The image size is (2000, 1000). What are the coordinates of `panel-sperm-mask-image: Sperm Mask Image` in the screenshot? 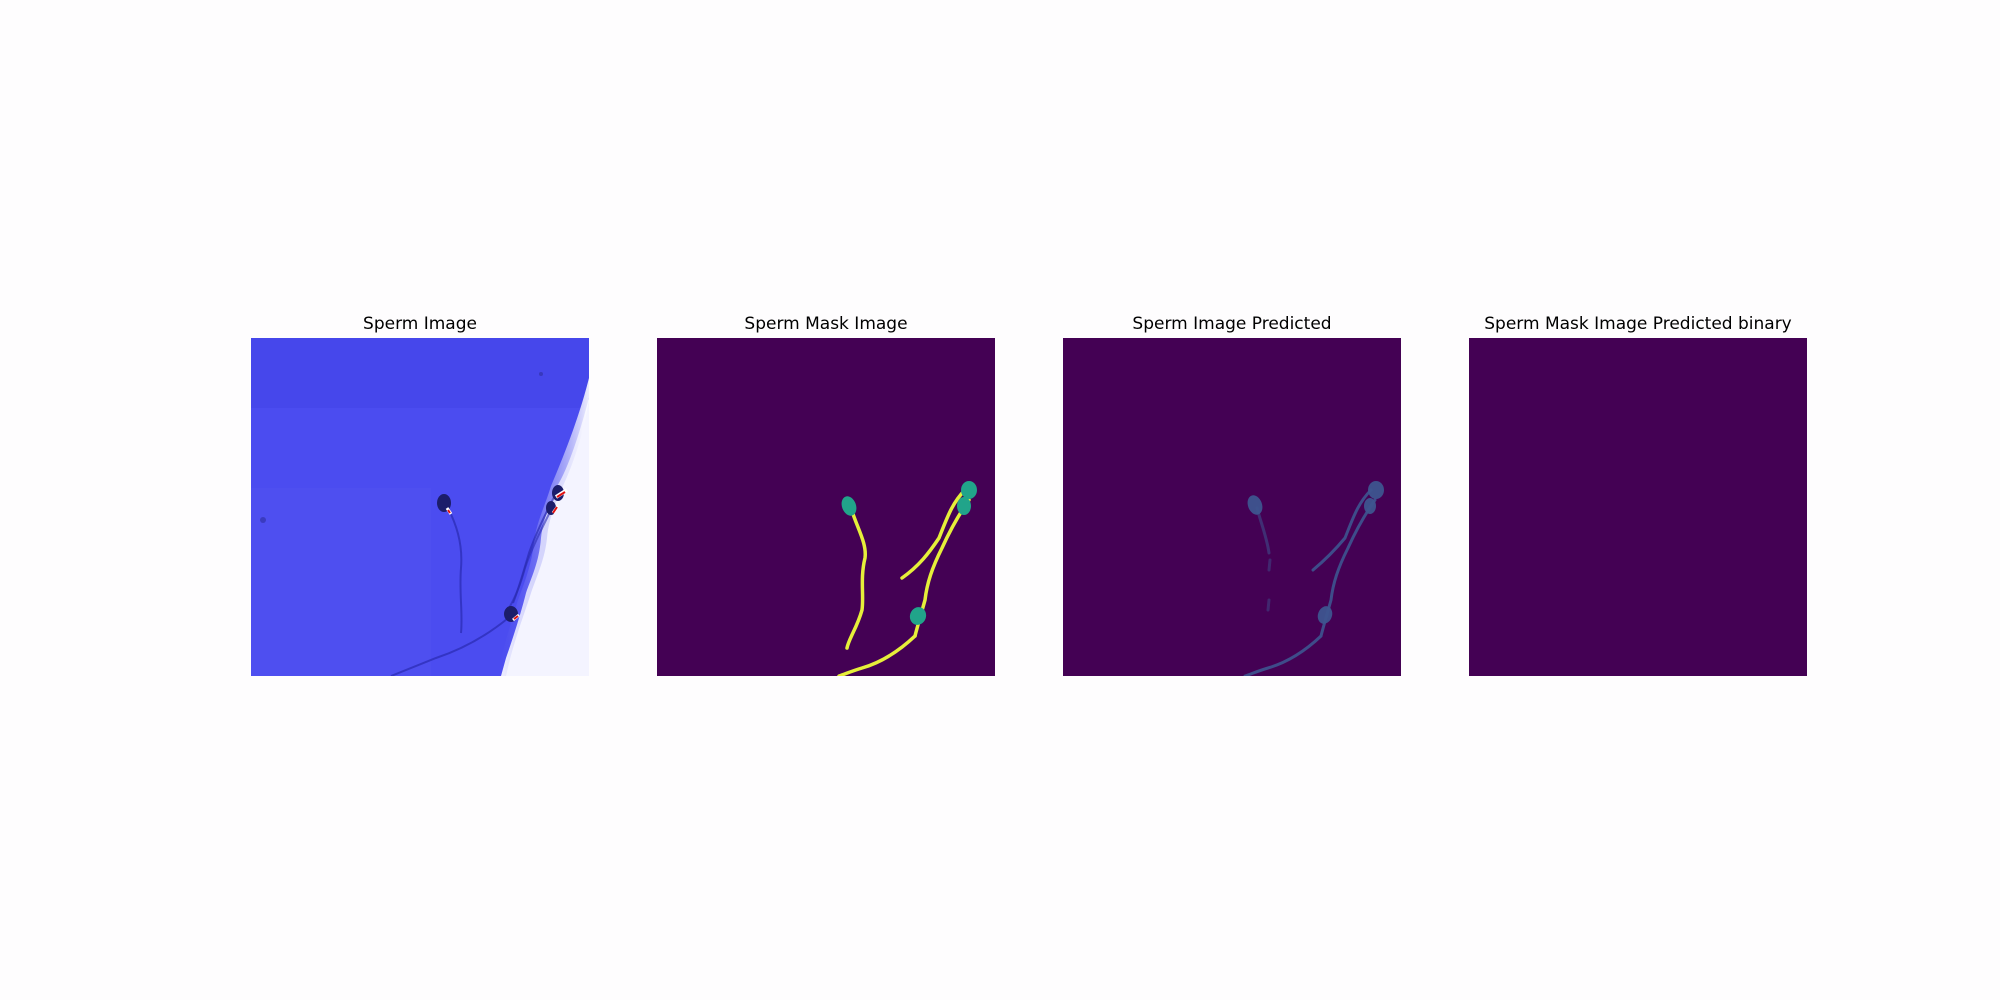 It's located at (826, 494).